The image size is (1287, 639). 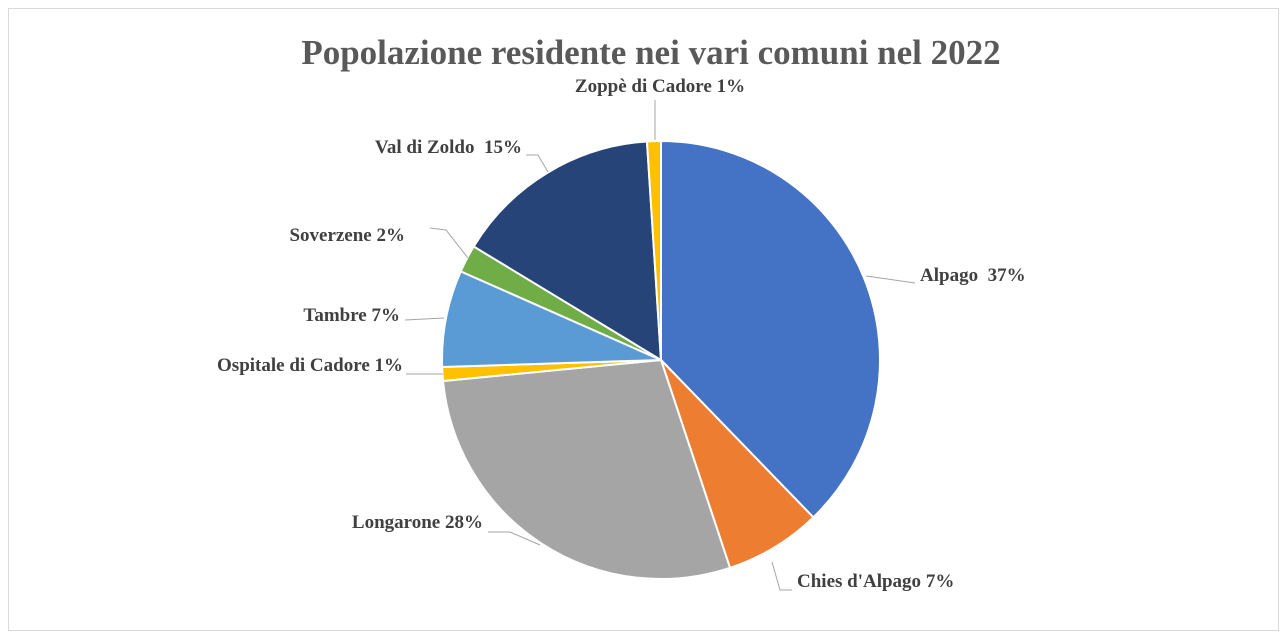 I want to click on data-label: Longarone 28%, so click(x=417, y=522).